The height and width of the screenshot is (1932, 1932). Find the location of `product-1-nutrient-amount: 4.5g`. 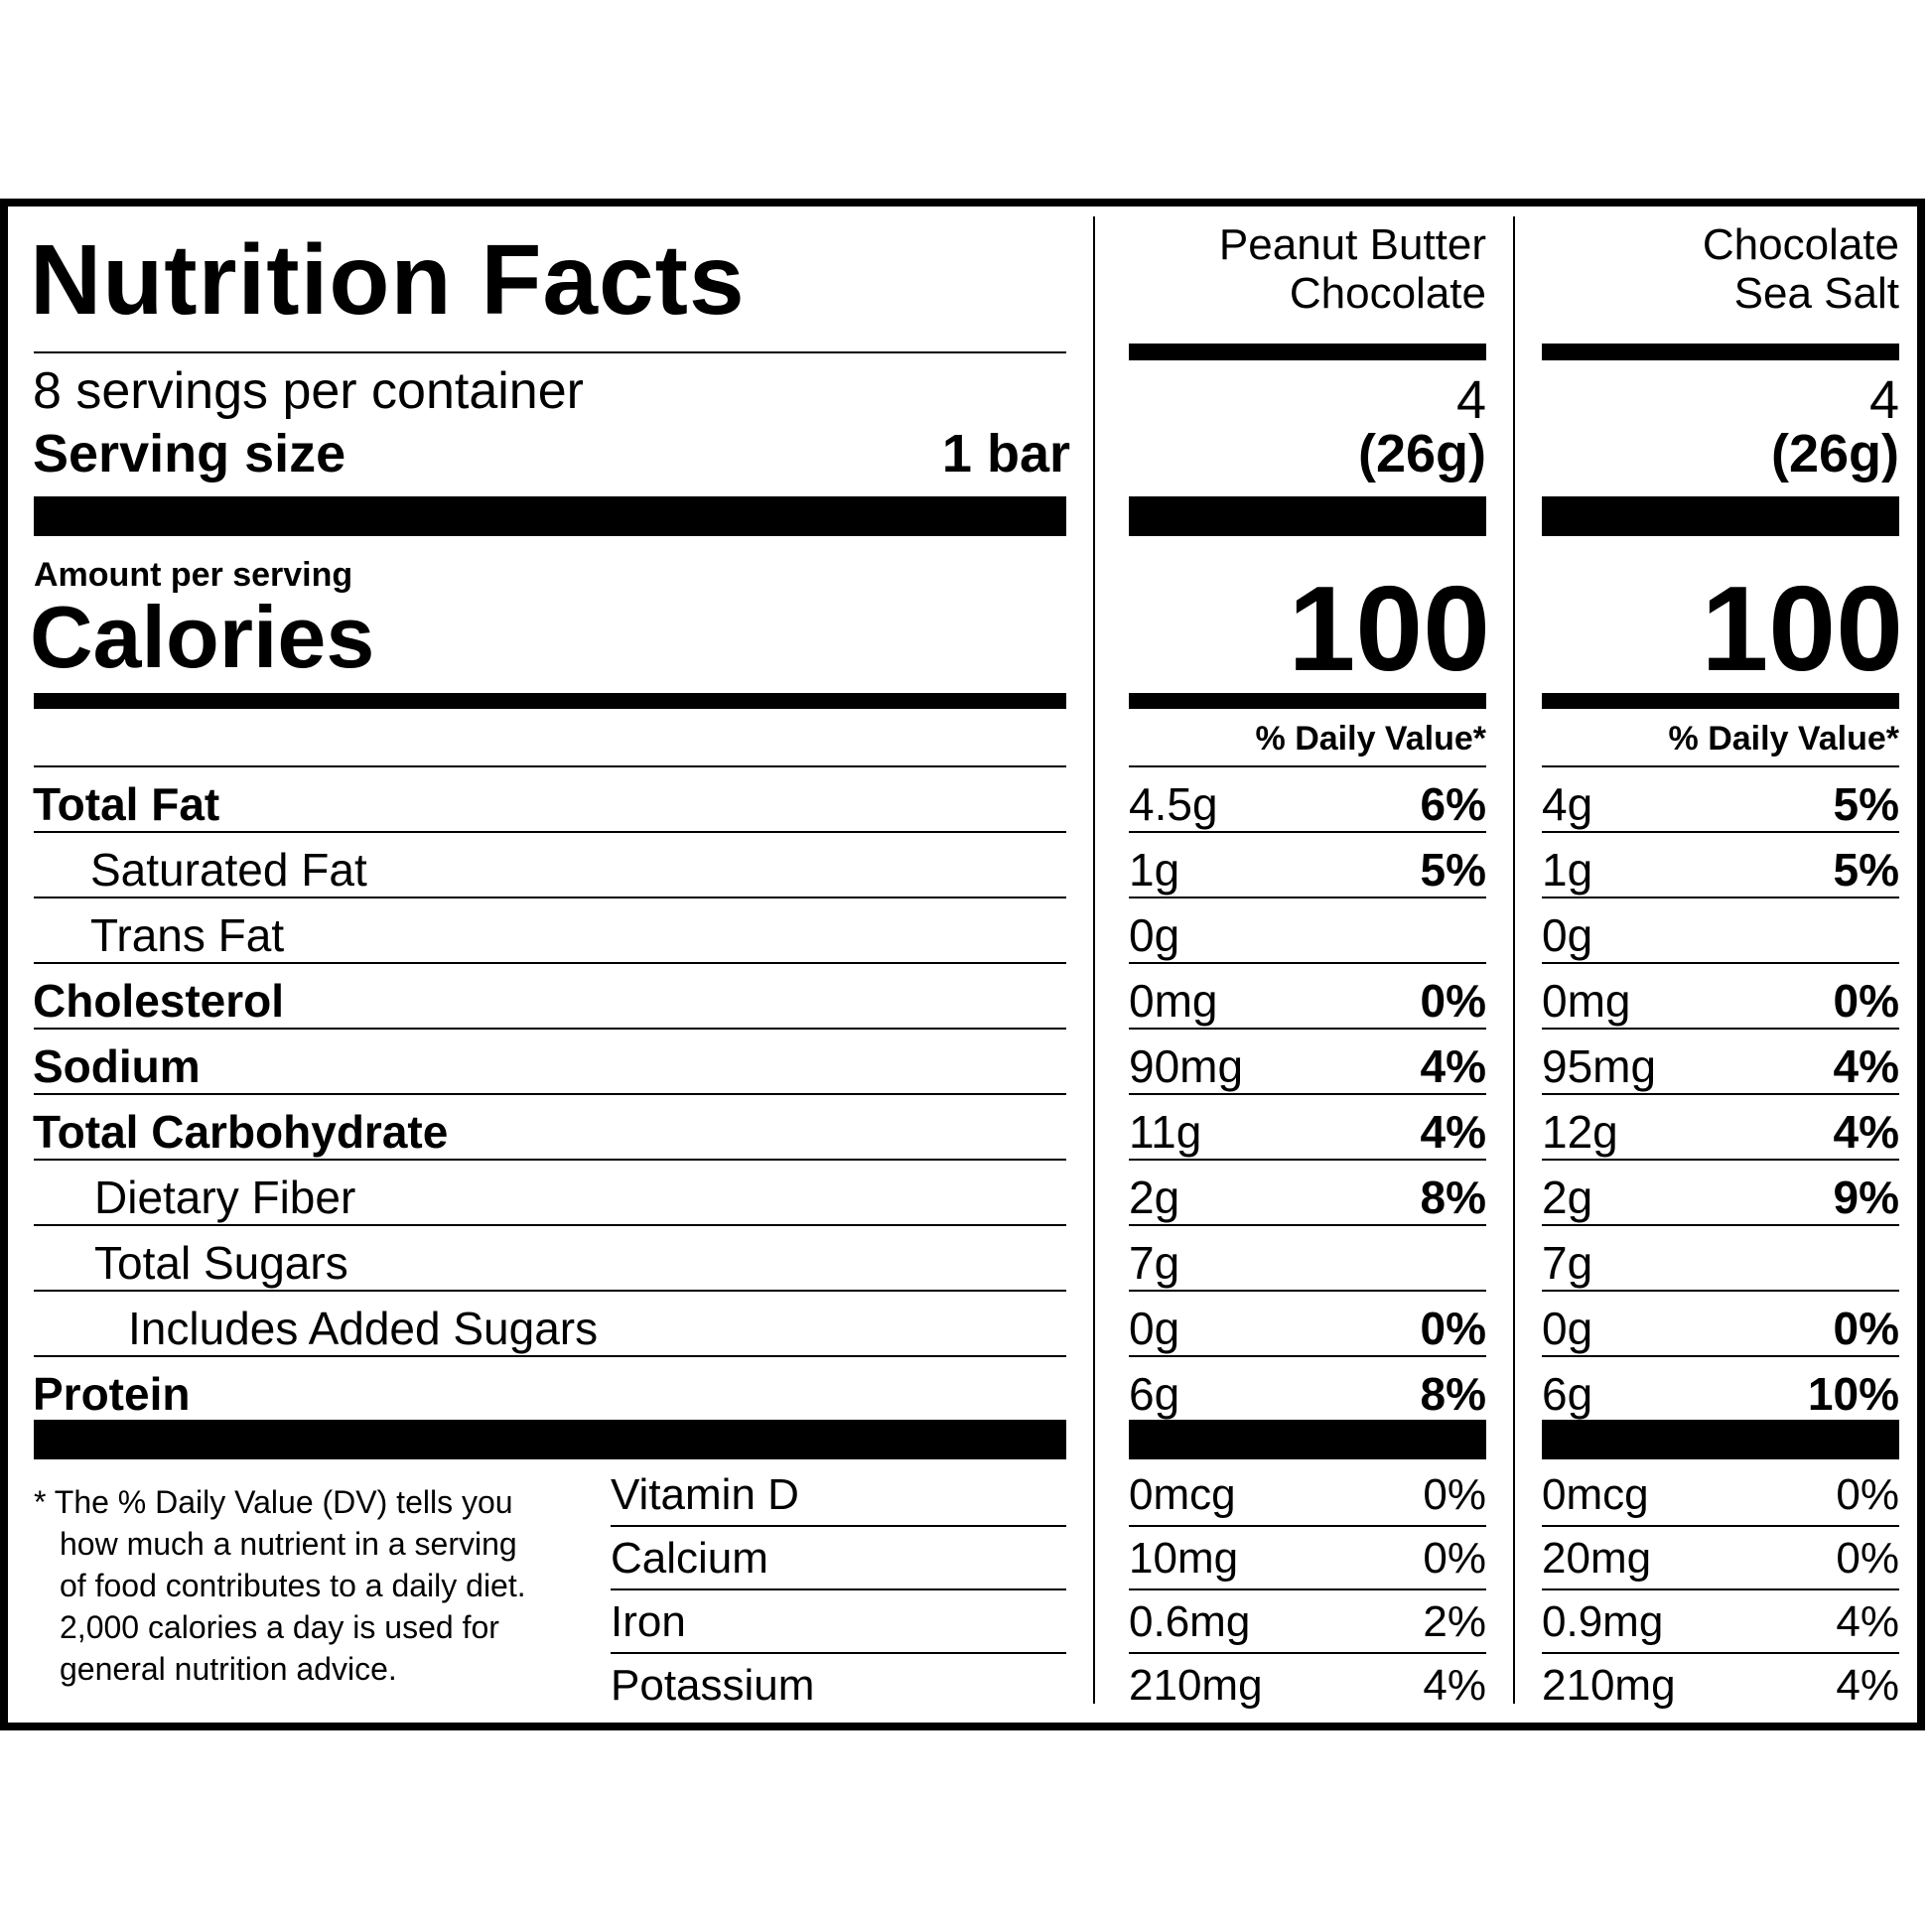

product-1-nutrient-amount: 4.5g is located at coordinates (1173, 804).